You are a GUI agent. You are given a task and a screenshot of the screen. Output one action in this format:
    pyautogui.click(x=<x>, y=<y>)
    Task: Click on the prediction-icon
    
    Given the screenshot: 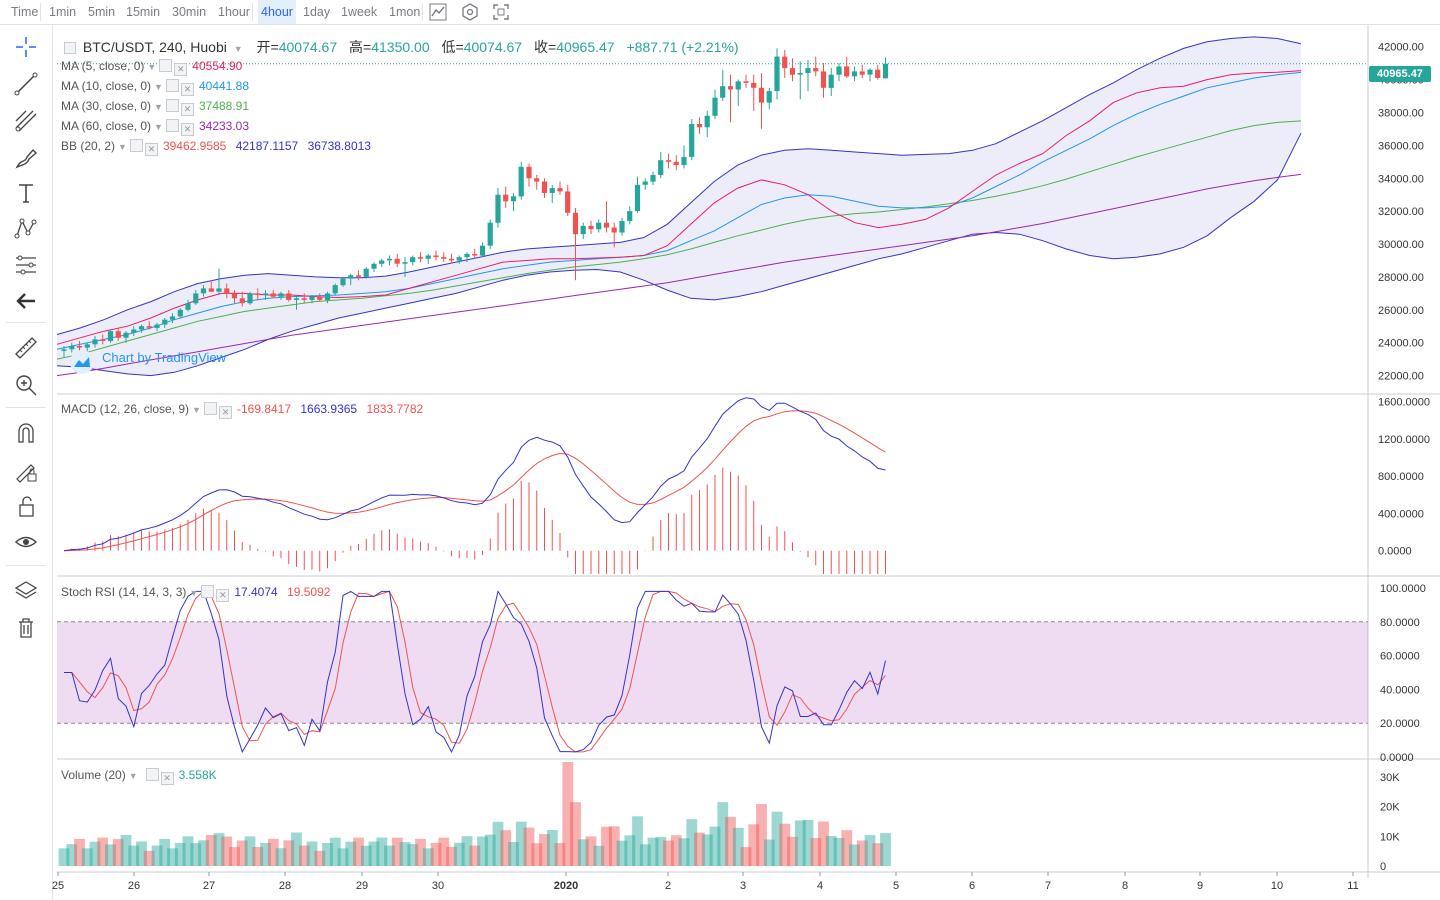 What is the action you would take?
    pyautogui.click(x=26, y=265)
    